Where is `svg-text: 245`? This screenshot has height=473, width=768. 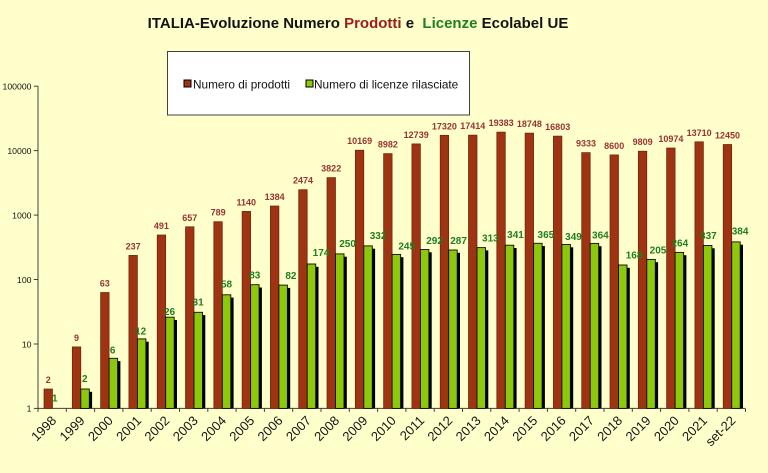 svg-text: 245 is located at coordinates (406, 246).